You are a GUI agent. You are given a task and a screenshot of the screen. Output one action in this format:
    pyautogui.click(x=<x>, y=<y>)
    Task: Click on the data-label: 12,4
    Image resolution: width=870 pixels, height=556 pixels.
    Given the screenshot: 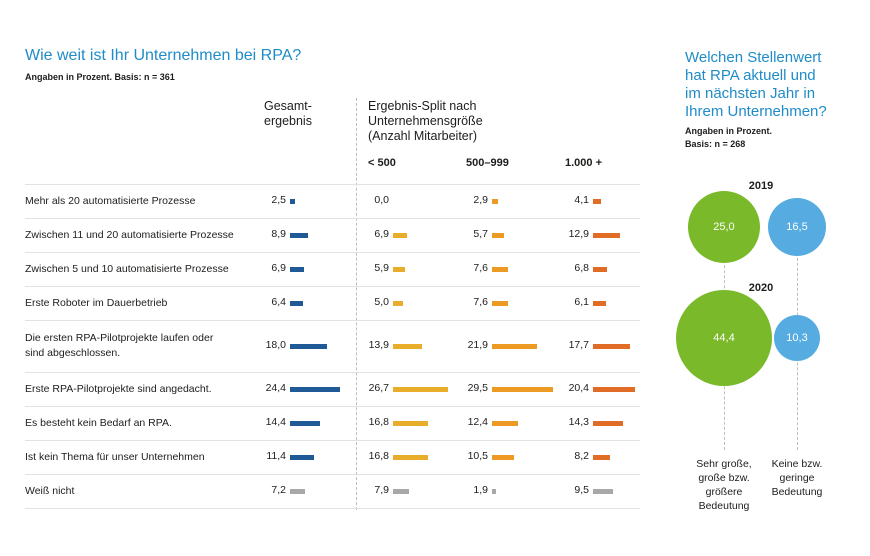 What is the action you would take?
    pyautogui.click(x=477, y=422)
    